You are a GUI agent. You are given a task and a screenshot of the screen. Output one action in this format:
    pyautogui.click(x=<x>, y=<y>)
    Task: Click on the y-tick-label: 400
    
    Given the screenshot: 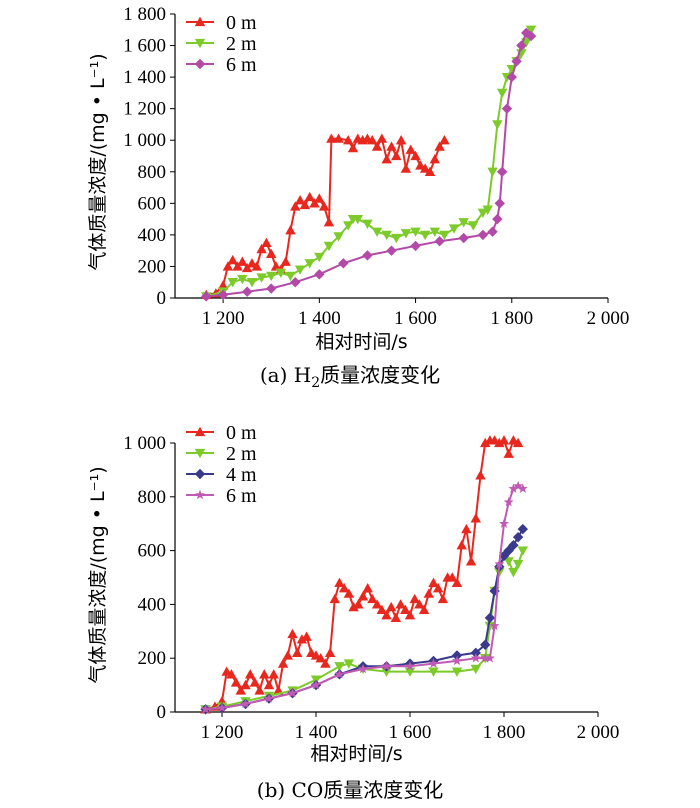 What is the action you would take?
    pyautogui.click(x=152, y=235)
    